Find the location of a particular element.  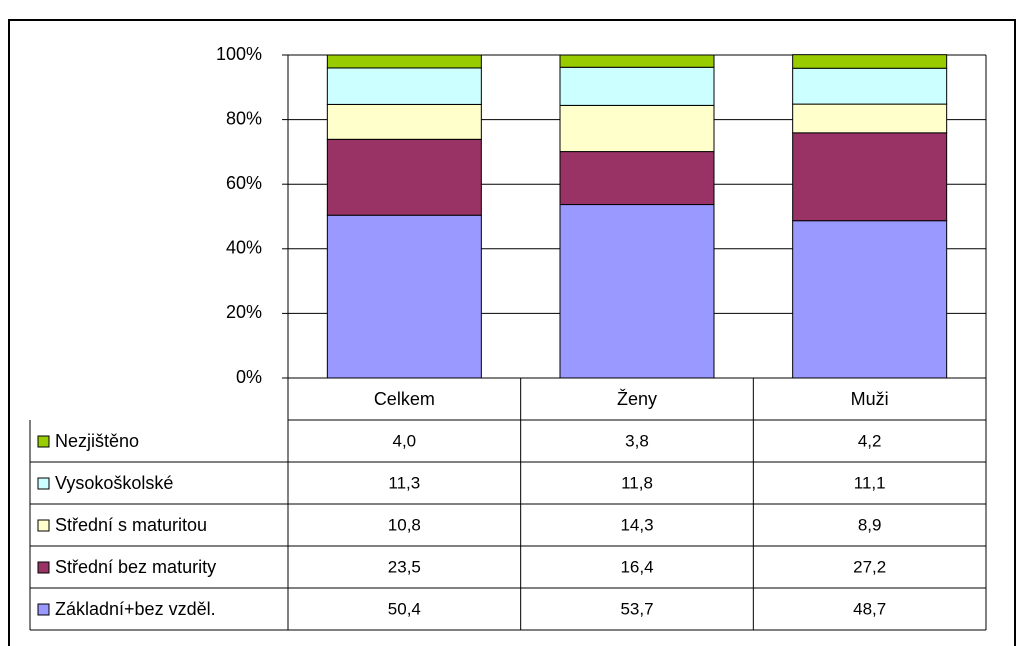

table-value: 11,1 is located at coordinates (870, 482).